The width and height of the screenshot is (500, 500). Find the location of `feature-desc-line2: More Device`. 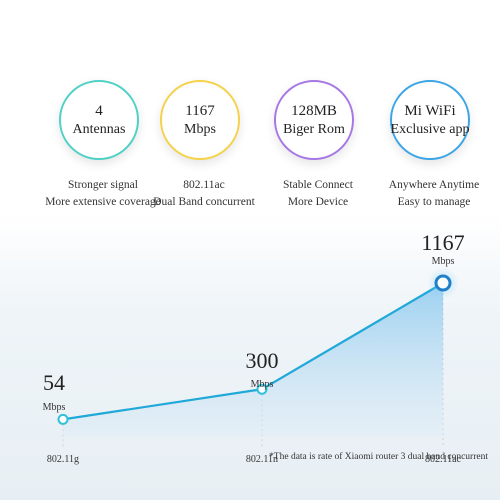

feature-desc-line2: More Device is located at coordinates (318, 202).